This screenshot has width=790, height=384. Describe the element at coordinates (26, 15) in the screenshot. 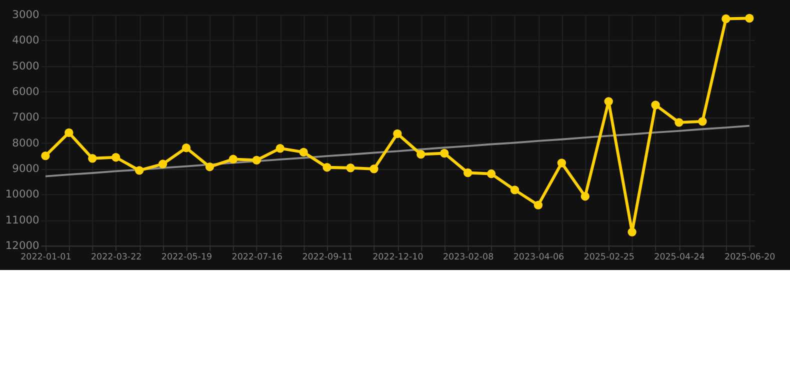

I see `y-tick-label: 3000` at that location.